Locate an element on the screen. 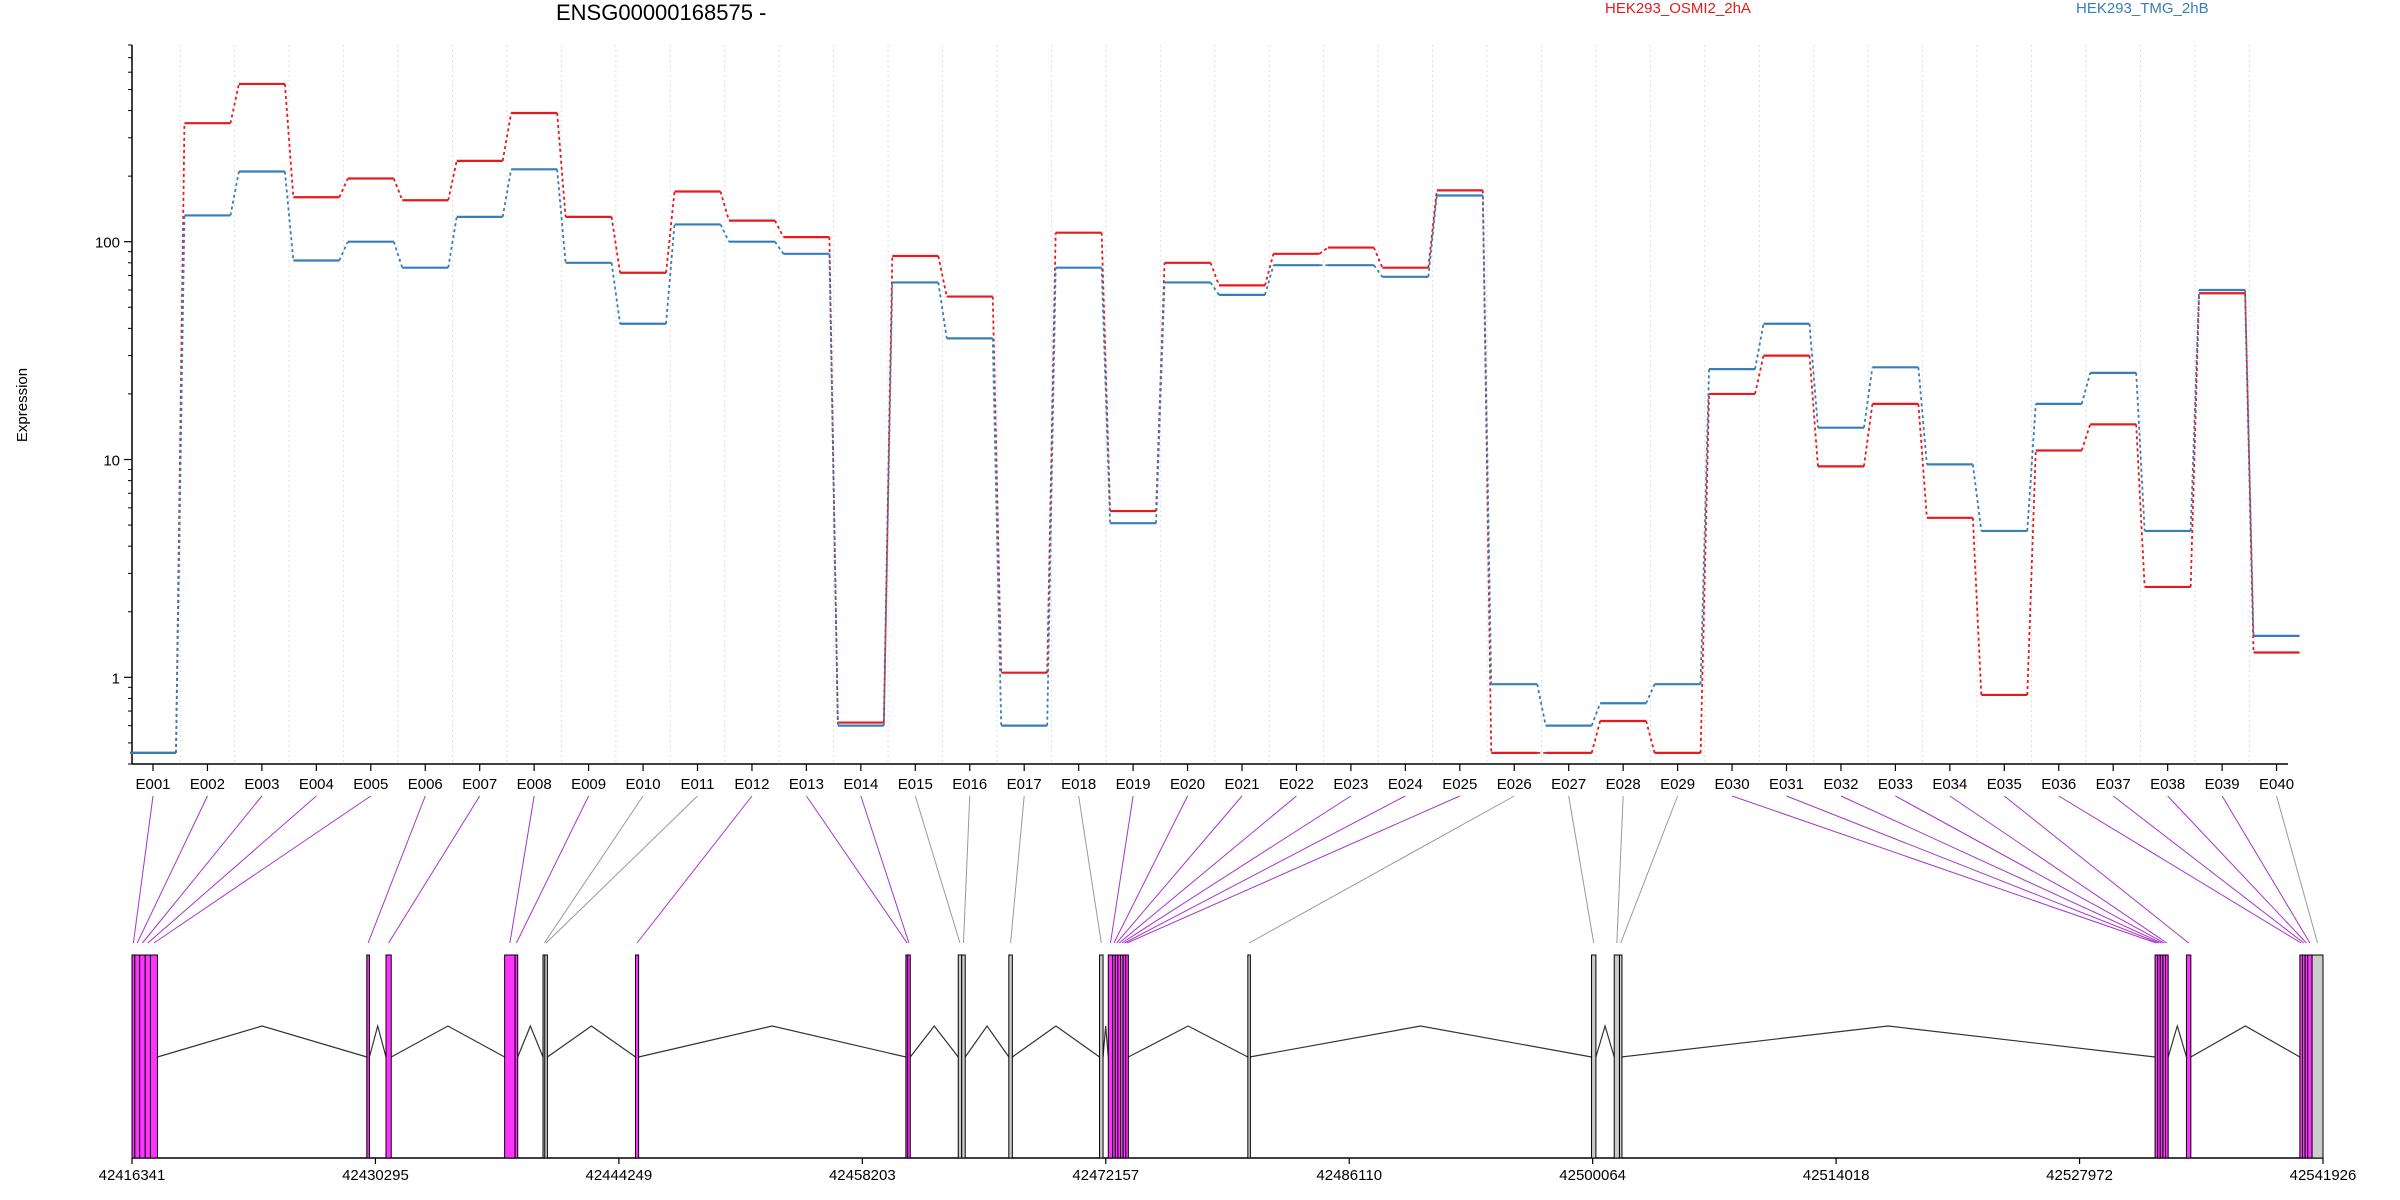 The width and height of the screenshot is (2400, 1200). x-tick-label: E009 is located at coordinates (588, 784).